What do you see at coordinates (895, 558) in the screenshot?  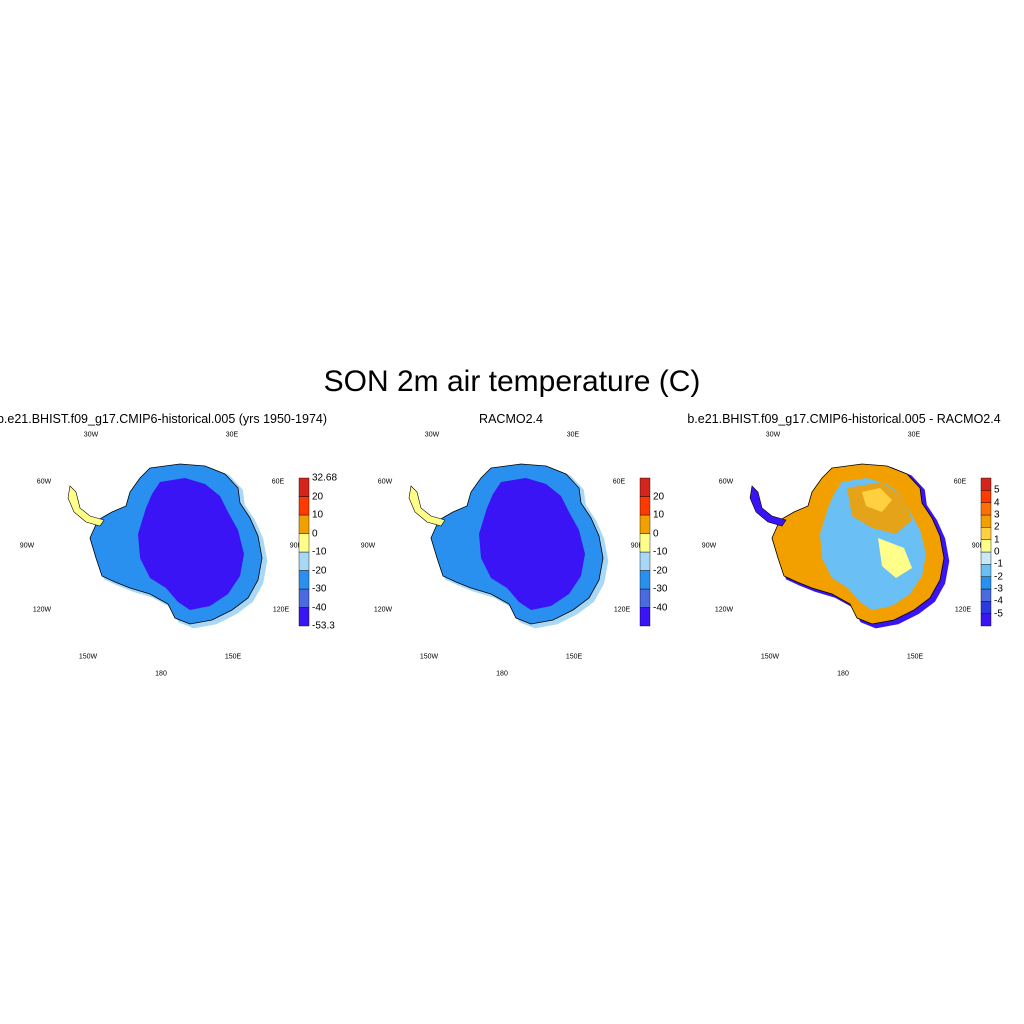 I see `warm-anomaly-band` at bounding box center [895, 558].